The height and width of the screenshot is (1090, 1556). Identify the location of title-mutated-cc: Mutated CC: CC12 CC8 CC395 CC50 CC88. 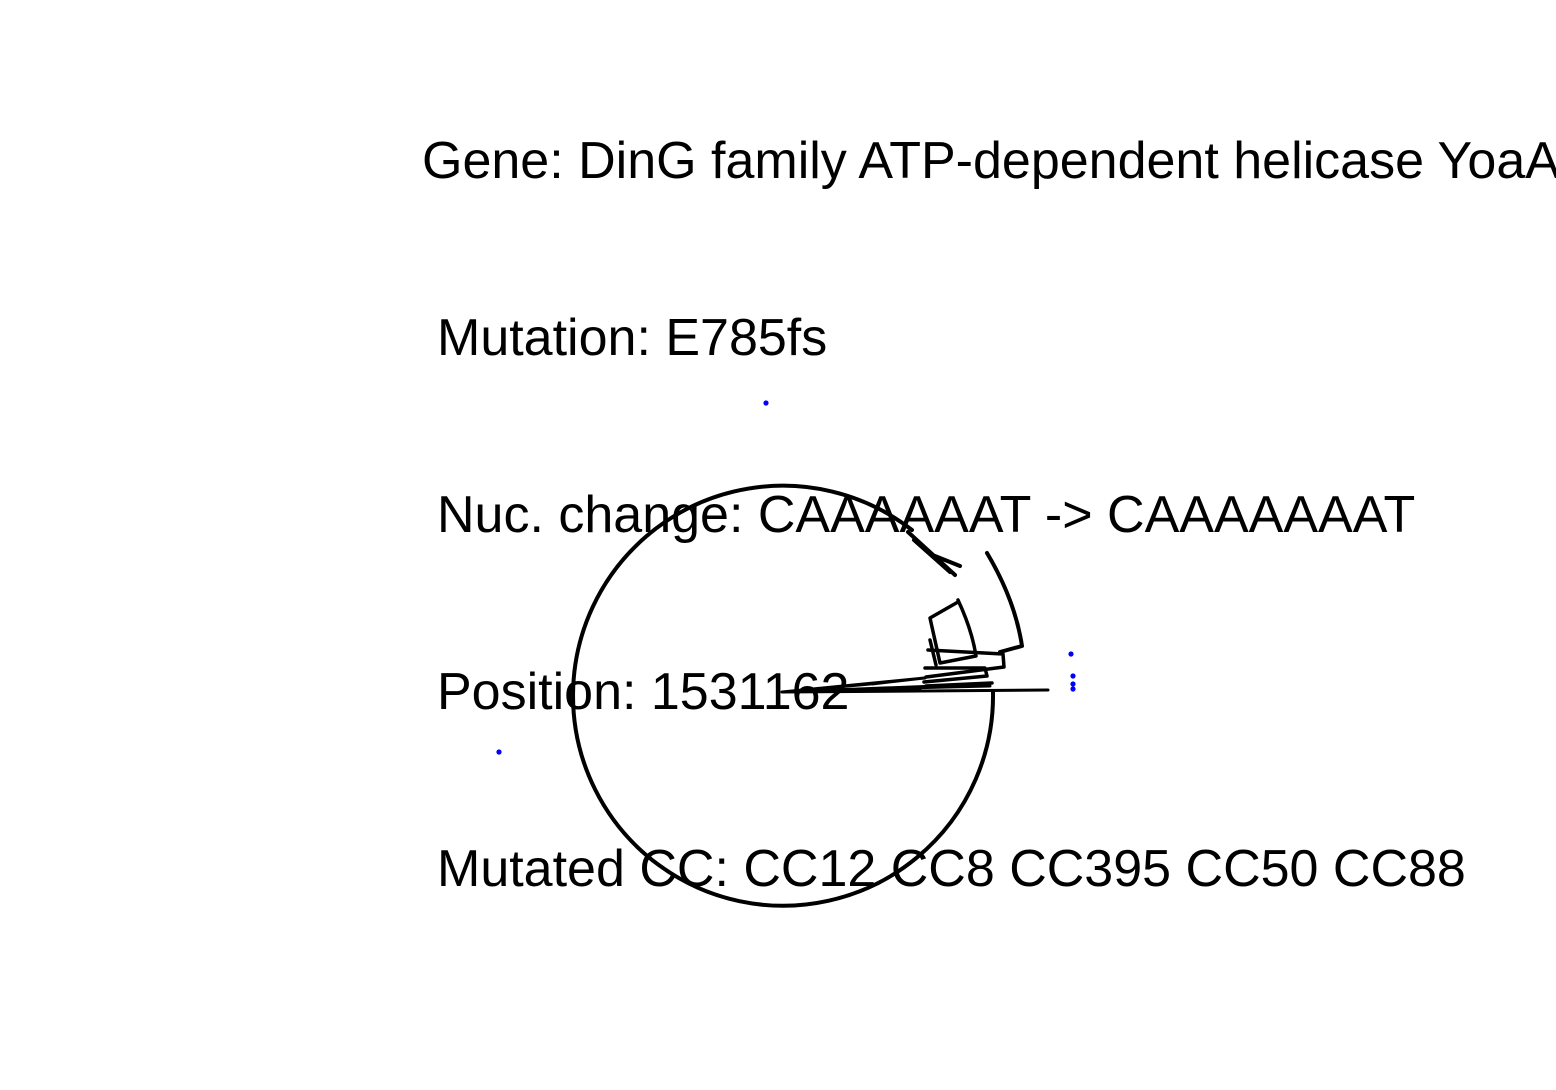
(951, 869).